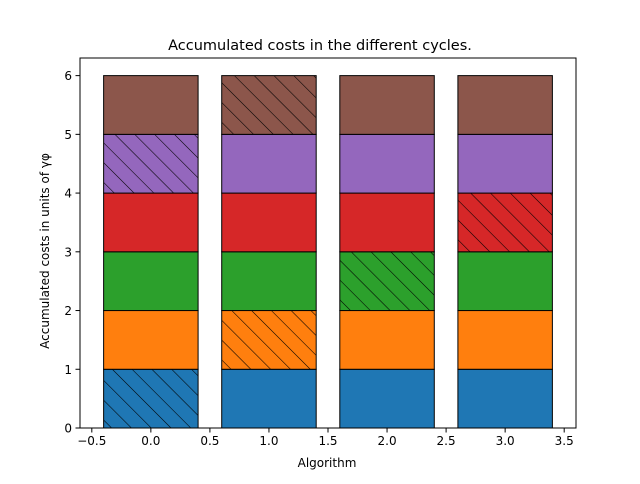 The height and width of the screenshot is (484, 640). I want to click on x-tick-label: 1.5, so click(327, 441).